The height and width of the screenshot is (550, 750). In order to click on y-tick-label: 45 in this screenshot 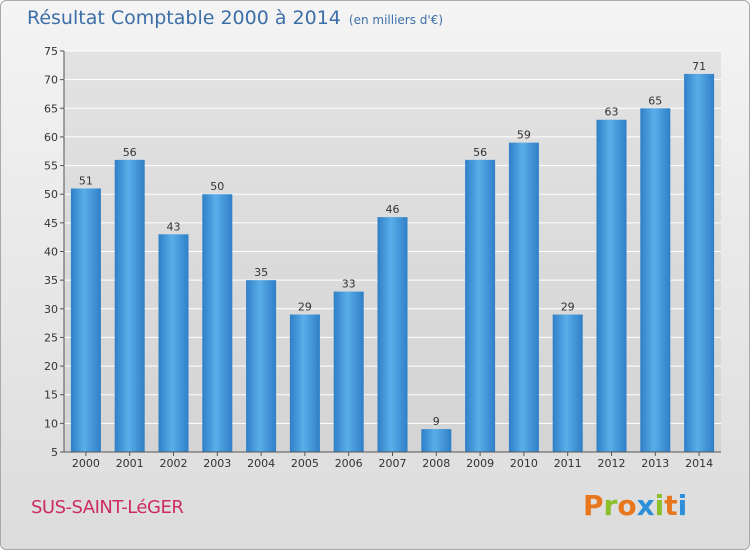, I will do `click(51, 223)`.